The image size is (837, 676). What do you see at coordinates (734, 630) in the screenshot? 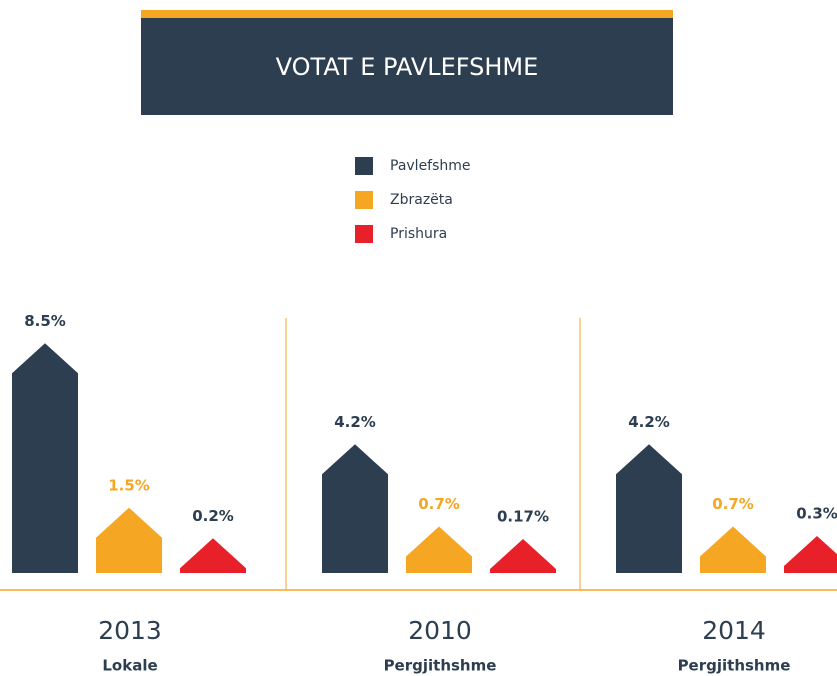
I see `x-tick-label: 2014` at bounding box center [734, 630].